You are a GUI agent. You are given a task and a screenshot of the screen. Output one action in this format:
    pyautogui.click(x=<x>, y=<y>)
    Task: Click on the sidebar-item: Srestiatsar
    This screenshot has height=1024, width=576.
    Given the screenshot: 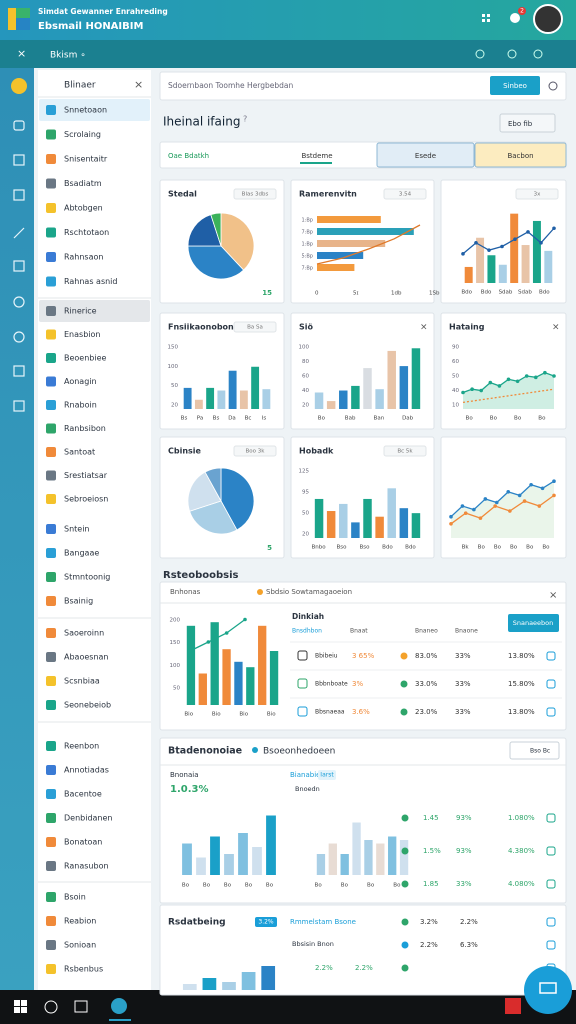 What is the action you would take?
    pyautogui.click(x=86, y=475)
    